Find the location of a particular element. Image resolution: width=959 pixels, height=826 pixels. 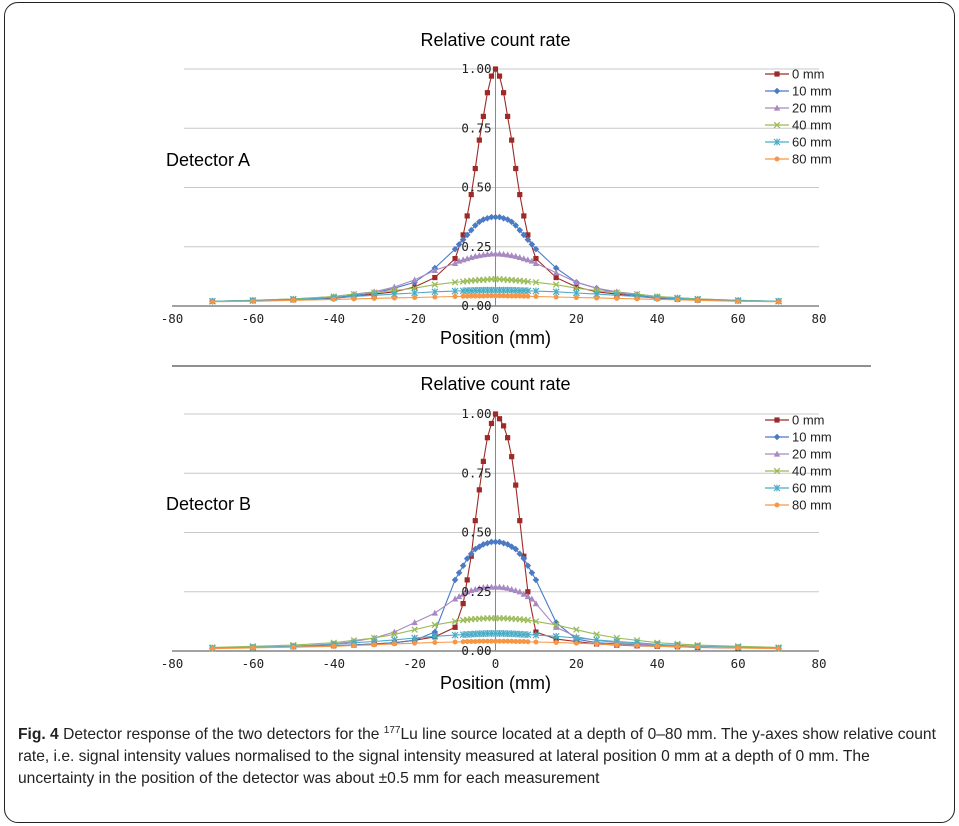

y-tick-label: 1.00 is located at coordinates (476, 68).